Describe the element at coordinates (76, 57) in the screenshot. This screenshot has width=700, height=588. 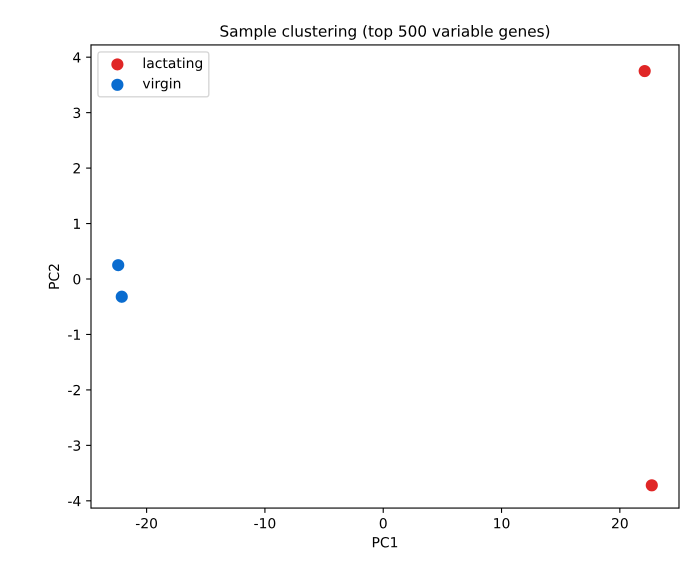
I see `y-tick-label: 4` at that location.